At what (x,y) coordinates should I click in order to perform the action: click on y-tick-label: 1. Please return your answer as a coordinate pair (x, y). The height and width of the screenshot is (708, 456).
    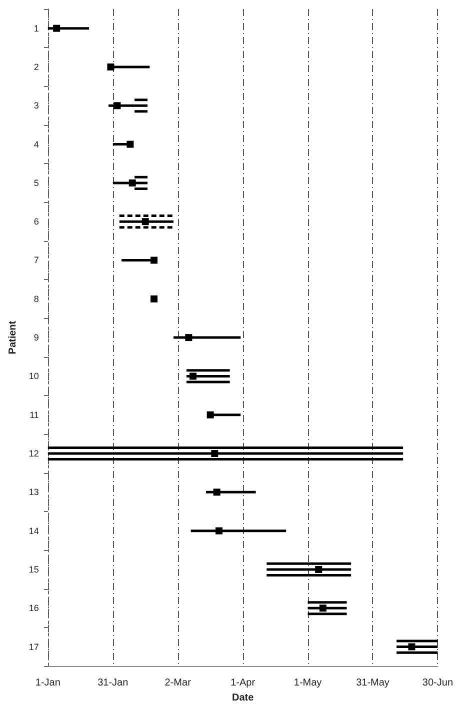
    Looking at the image, I should click on (36, 28).